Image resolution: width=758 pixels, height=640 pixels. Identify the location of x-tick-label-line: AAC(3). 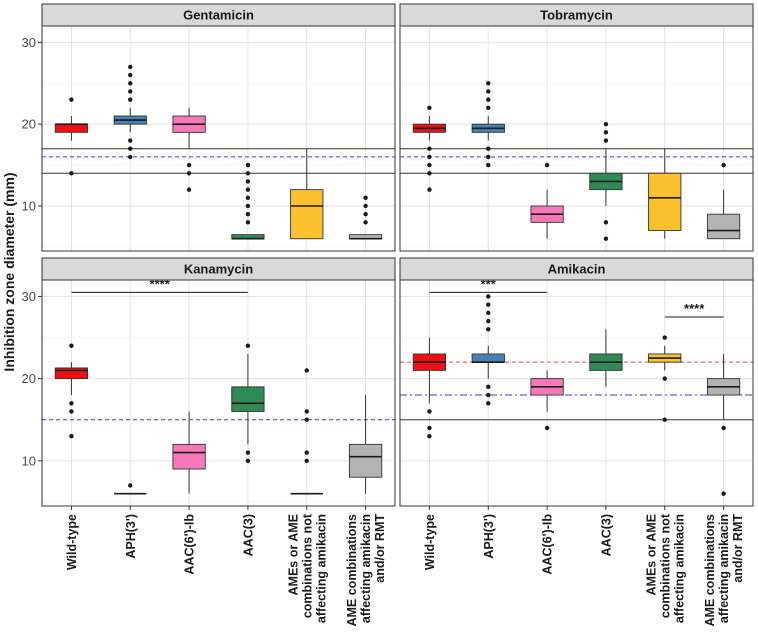
(248, 535).